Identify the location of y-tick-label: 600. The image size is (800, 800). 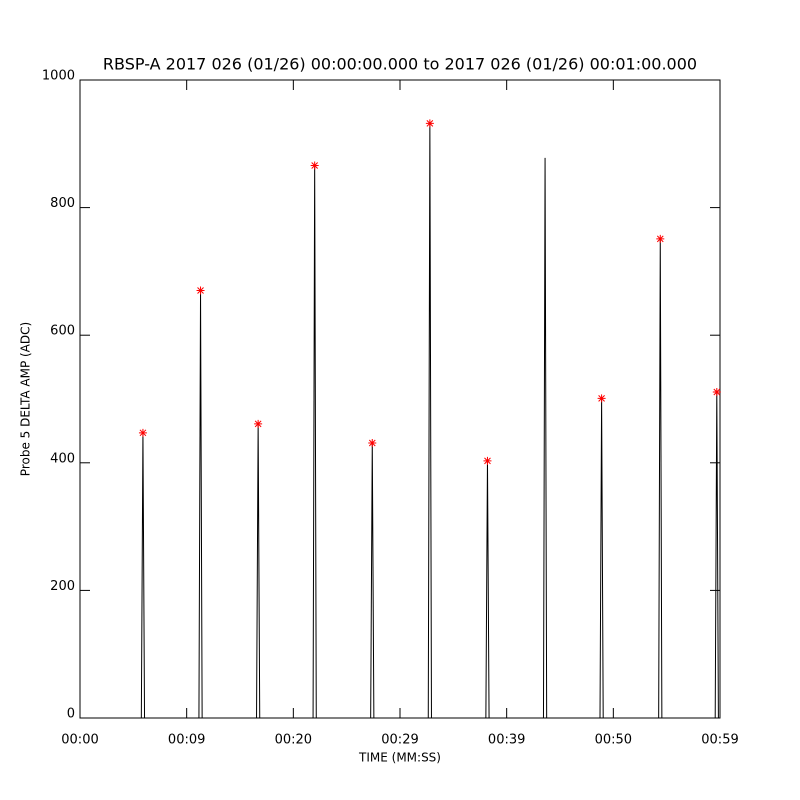
(62, 331).